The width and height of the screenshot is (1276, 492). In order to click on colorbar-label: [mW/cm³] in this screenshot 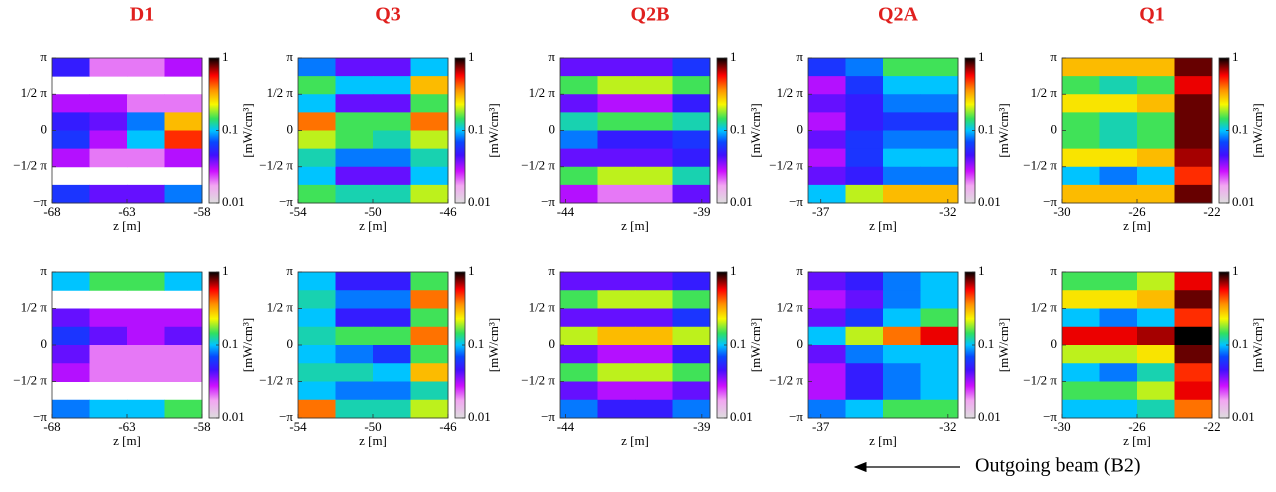, I will do `click(755, 345)`.